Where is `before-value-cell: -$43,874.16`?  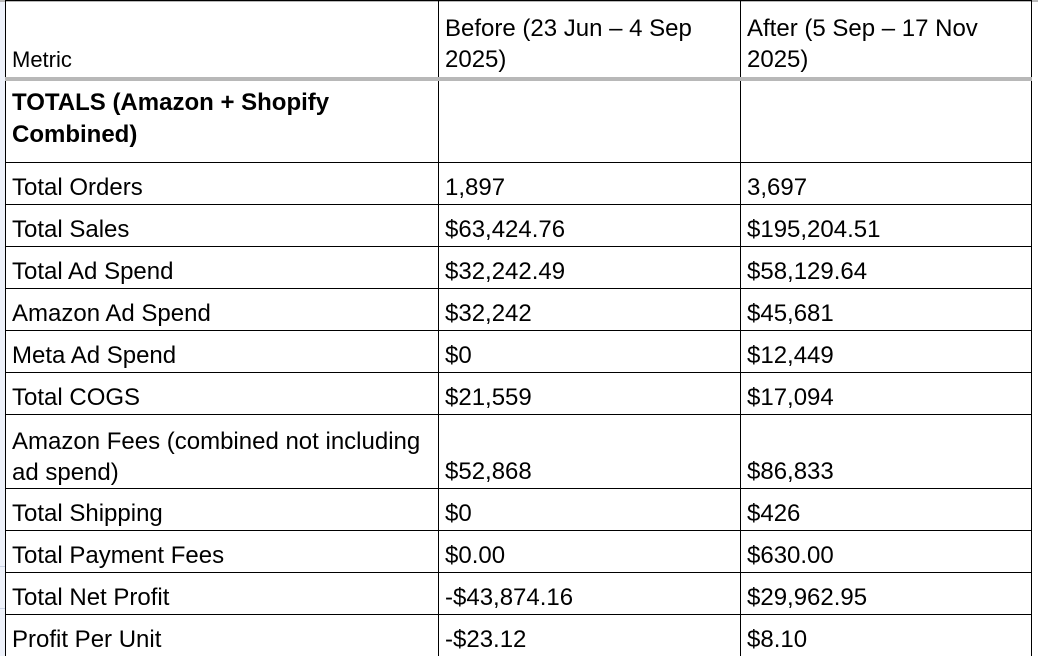 before-value-cell: -$43,874.16 is located at coordinates (589, 593).